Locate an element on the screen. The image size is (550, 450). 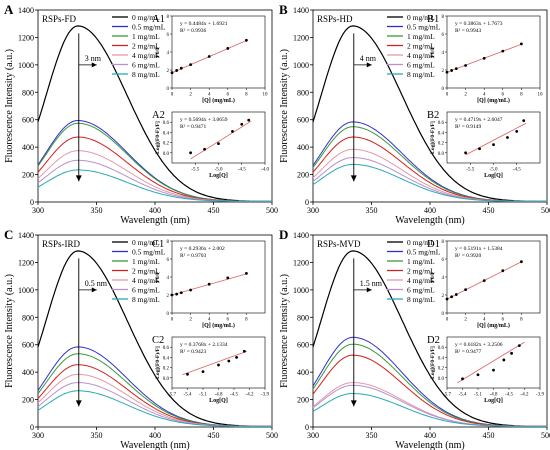
inset-x-tick-label: -5.1 is located at coordinates (478, 395).